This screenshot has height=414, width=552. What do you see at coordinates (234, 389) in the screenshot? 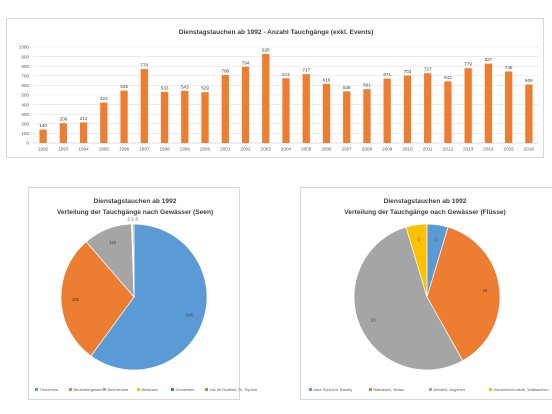
I see `legend-item: Lac de Dudilliet, St. Triphon` at bounding box center [234, 389].